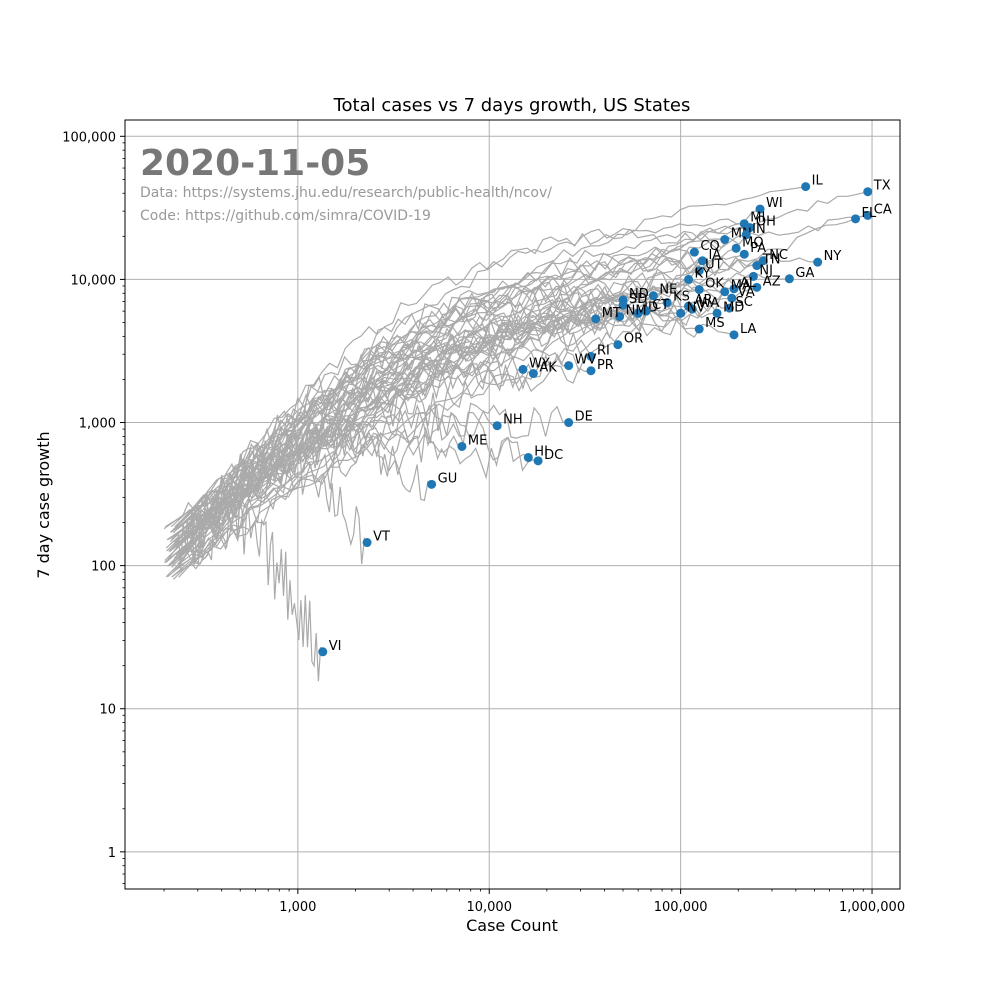 This screenshot has width=1000, height=1000. Describe the element at coordinates (699, 329) in the screenshot. I see `data-point-ms` at that location.